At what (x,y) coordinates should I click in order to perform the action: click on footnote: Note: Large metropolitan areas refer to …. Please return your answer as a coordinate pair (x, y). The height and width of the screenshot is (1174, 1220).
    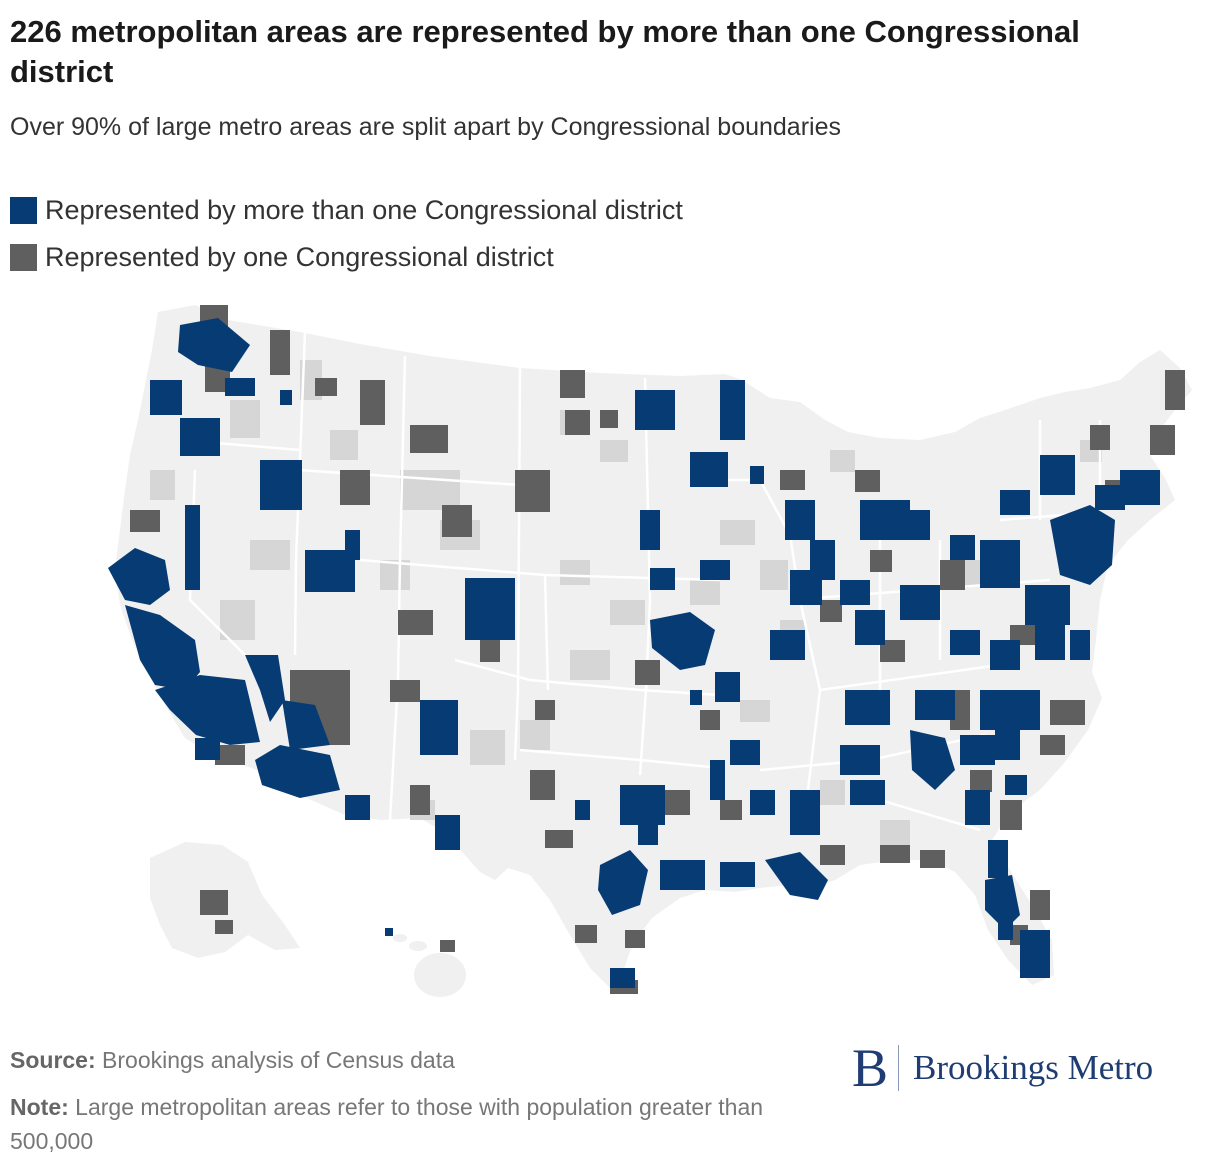
    Looking at the image, I should click on (410, 1124).